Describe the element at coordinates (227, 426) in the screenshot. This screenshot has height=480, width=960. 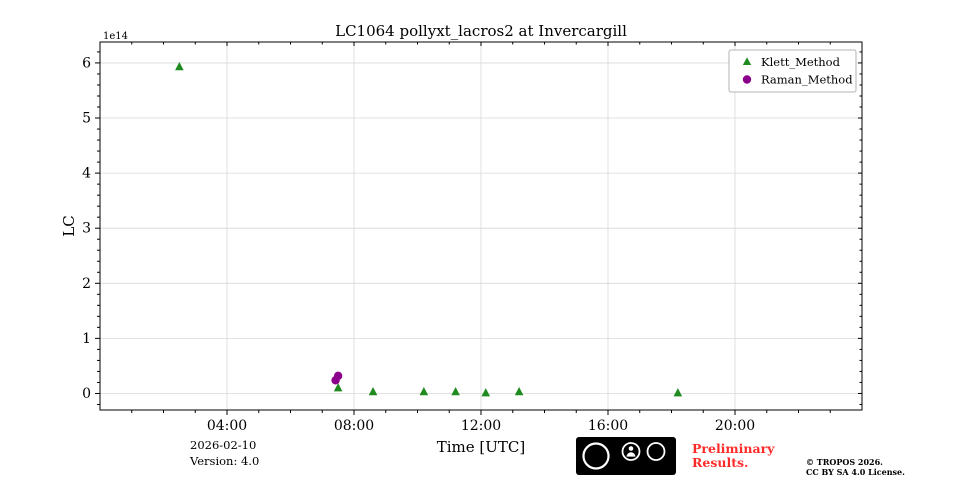
I see `x-tick-label: 04:00` at that location.